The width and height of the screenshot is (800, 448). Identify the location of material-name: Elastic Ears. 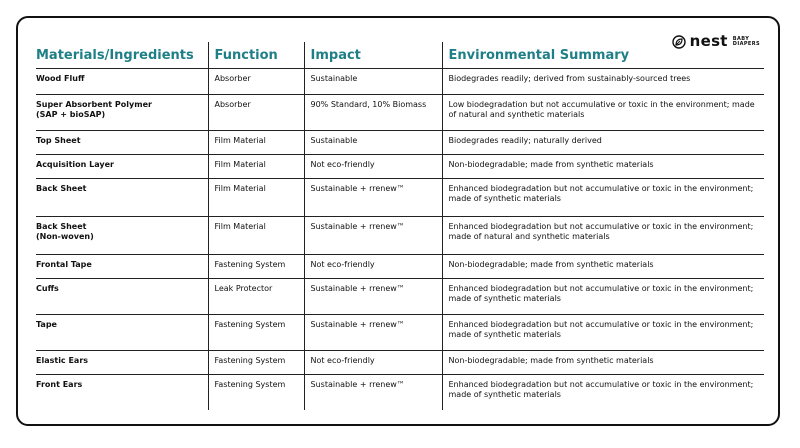
(62, 360).